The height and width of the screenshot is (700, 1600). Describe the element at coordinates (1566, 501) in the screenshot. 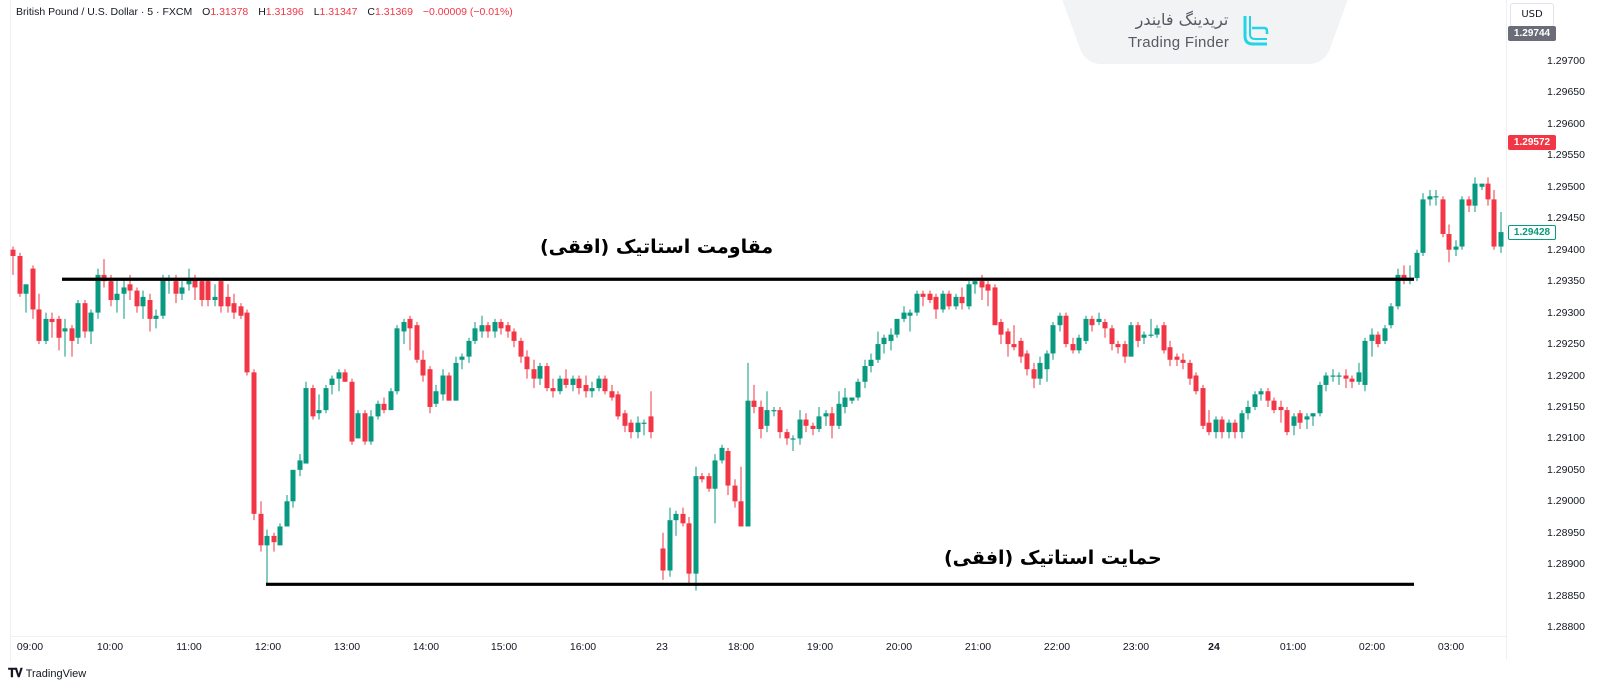

I see `price-tick: 1.29000` at that location.